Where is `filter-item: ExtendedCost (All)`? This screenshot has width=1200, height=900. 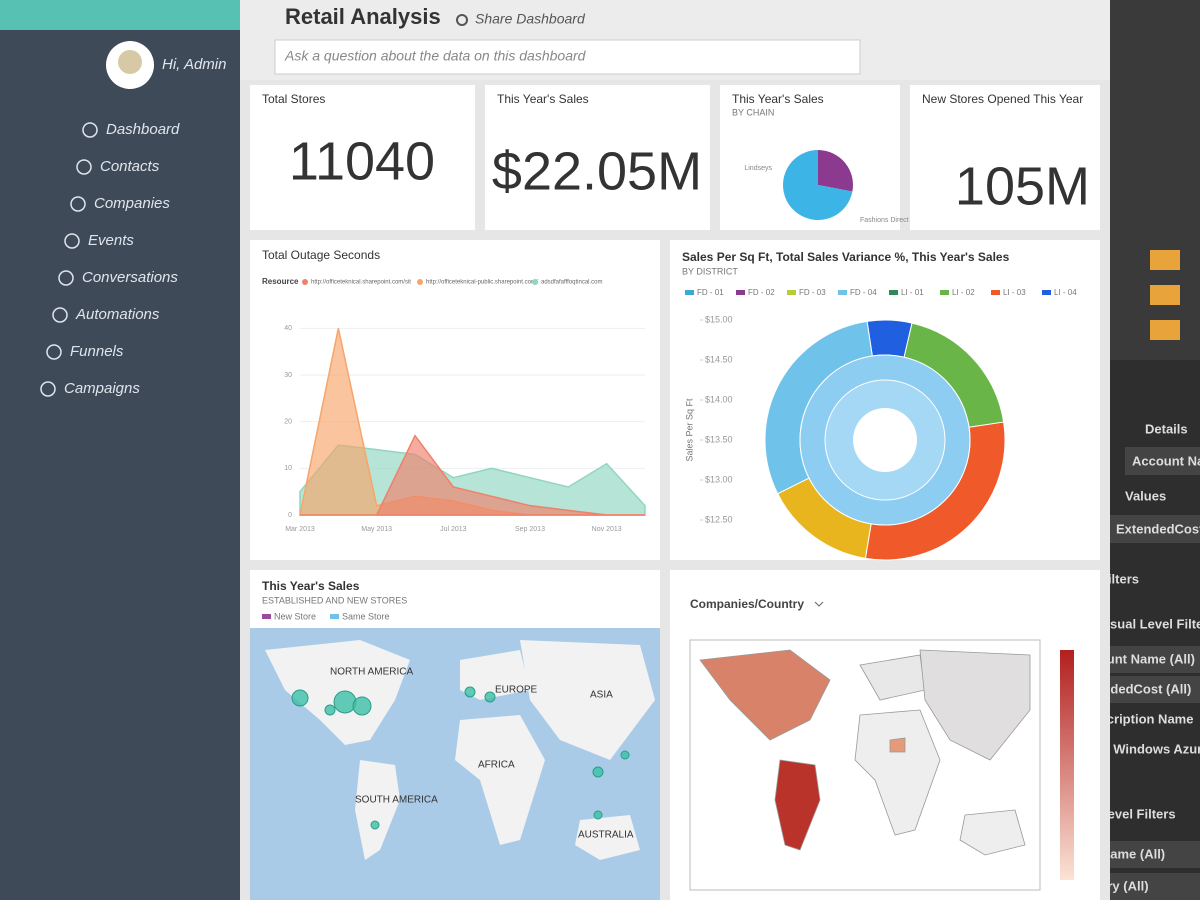 filter-item: ExtendedCost (All) is located at coordinates (1133, 688).